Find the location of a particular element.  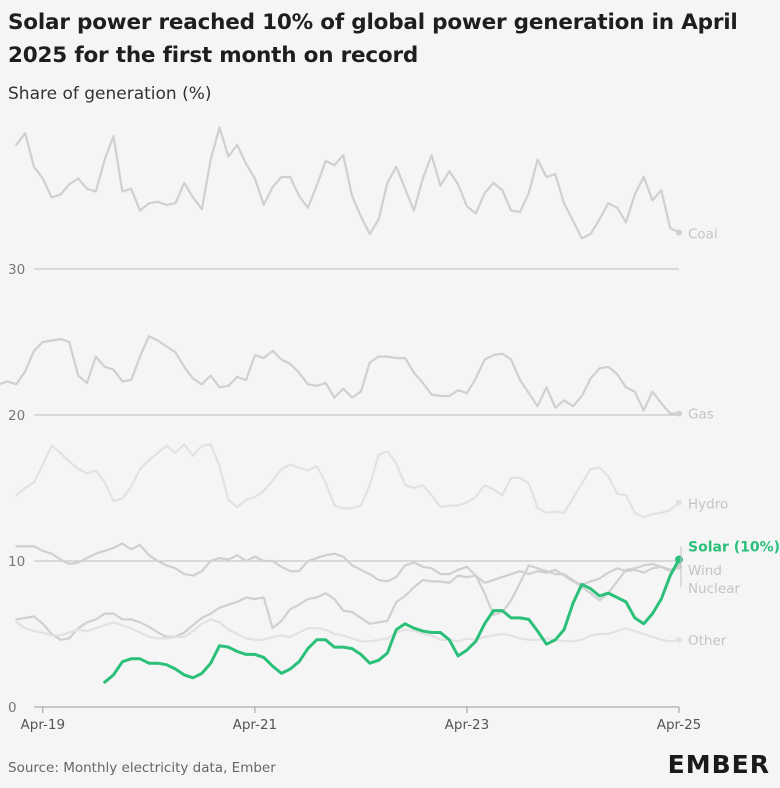

series-label-gas: Gas is located at coordinates (701, 415).